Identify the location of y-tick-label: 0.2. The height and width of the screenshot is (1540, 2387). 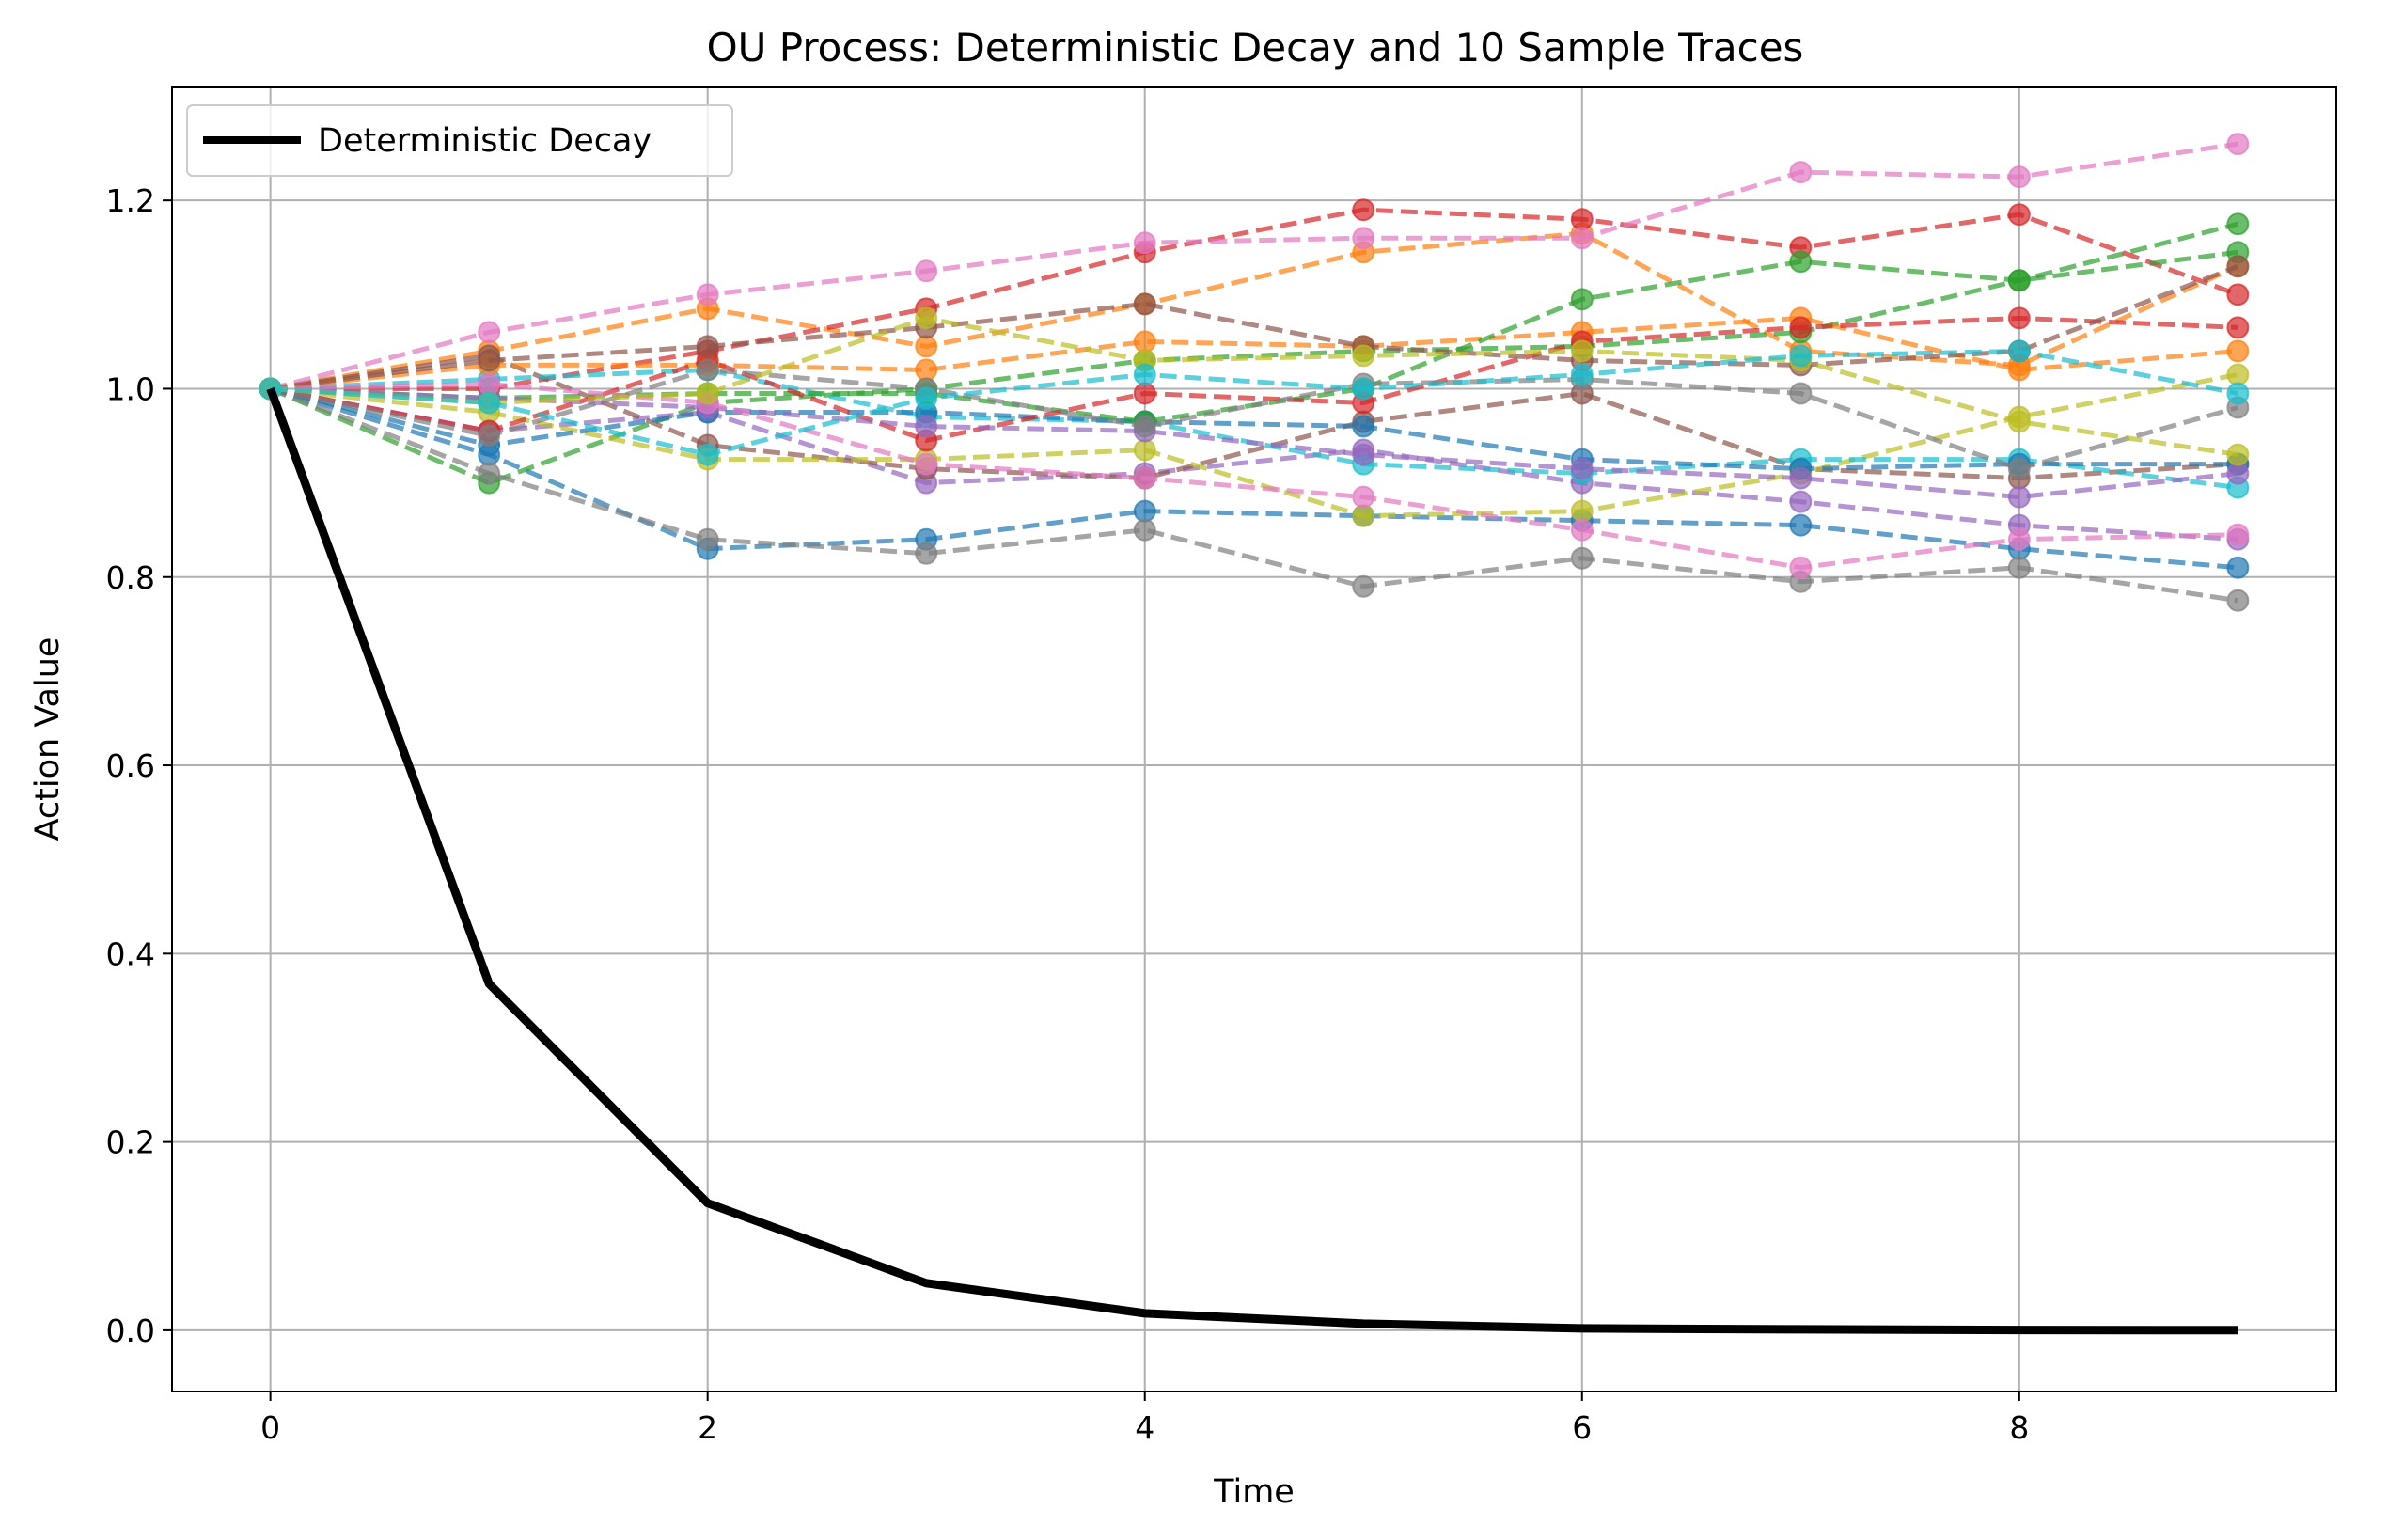
(130, 1142).